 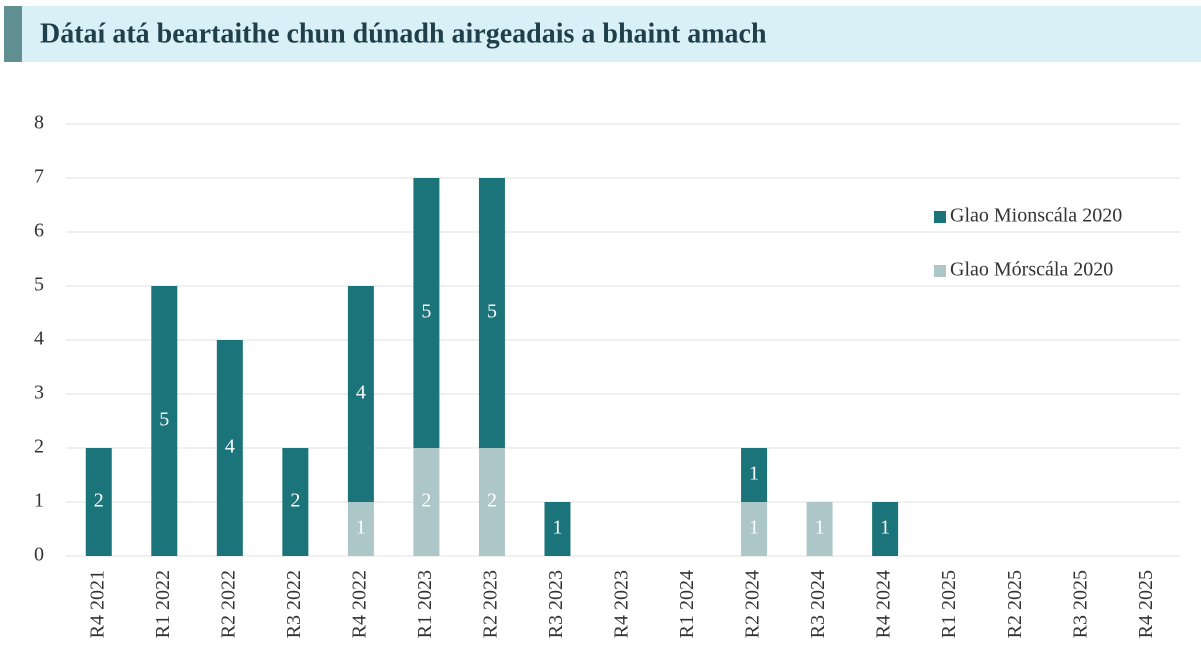 I want to click on x-tick-label: R3 2023, so click(x=556, y=604).